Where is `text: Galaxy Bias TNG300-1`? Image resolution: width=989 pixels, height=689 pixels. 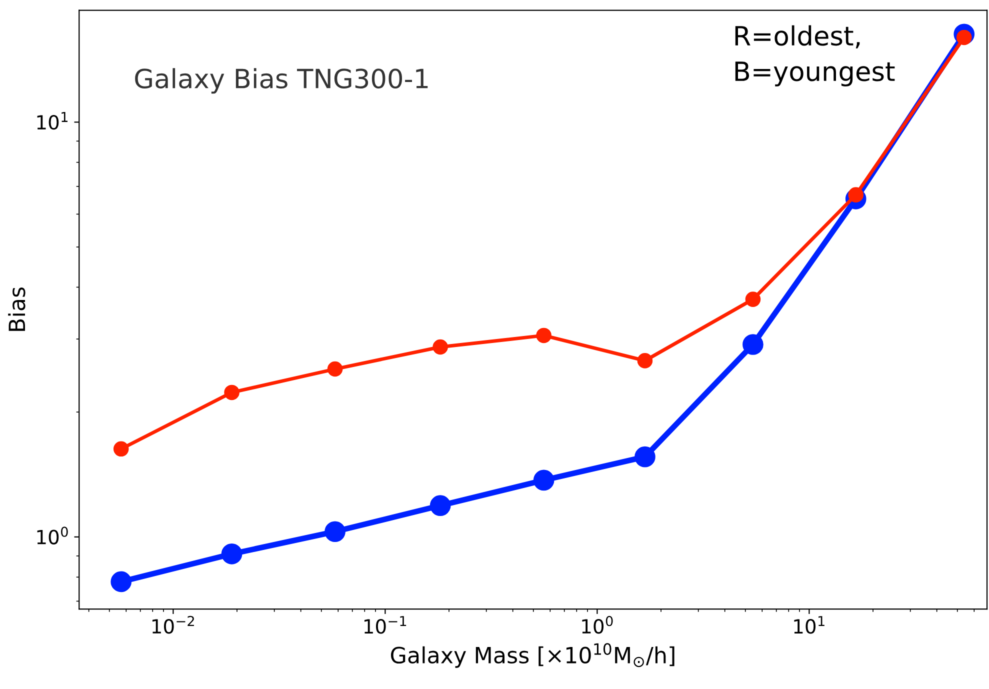
text: Galaxy Bias TNG300-1 is located at coordinates (281, 81).